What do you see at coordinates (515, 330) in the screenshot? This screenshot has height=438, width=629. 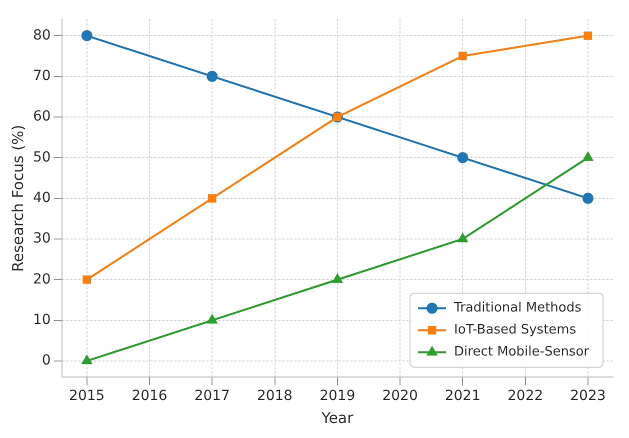 I see `legend-label: IoT-Based Systems` at bounding box center [515, 330].